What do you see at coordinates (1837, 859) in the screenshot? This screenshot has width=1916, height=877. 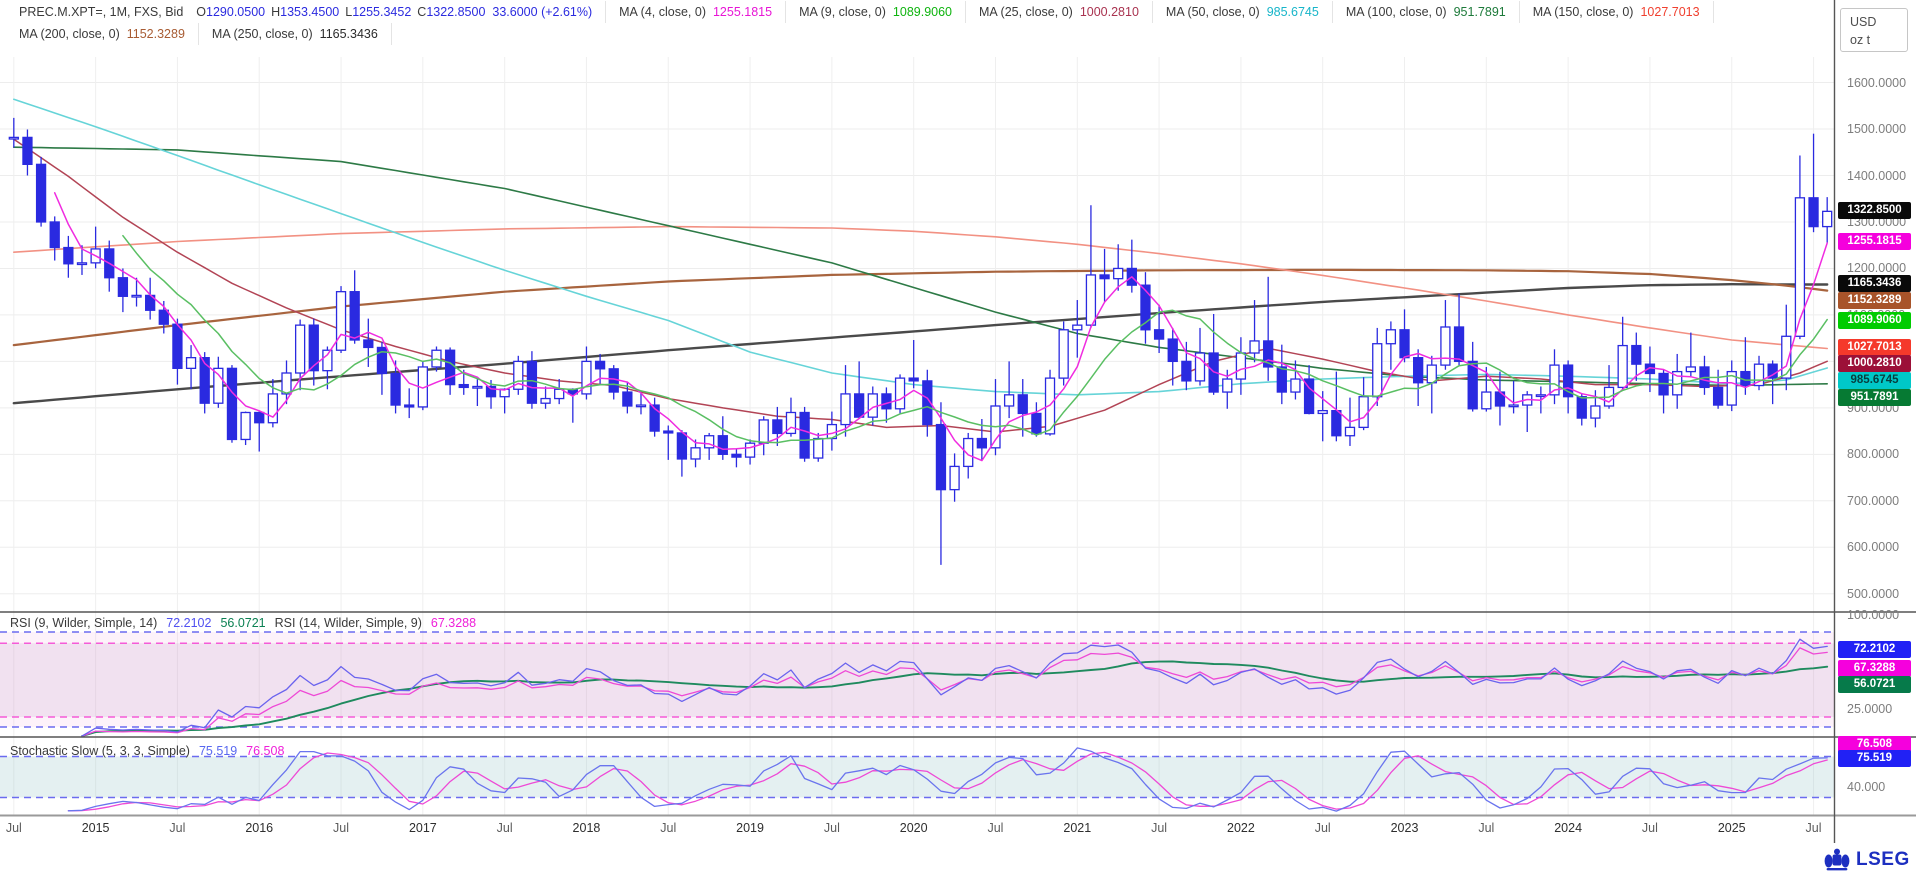 I see `lseg-crest-icon` at bounding box center [1837, 859].